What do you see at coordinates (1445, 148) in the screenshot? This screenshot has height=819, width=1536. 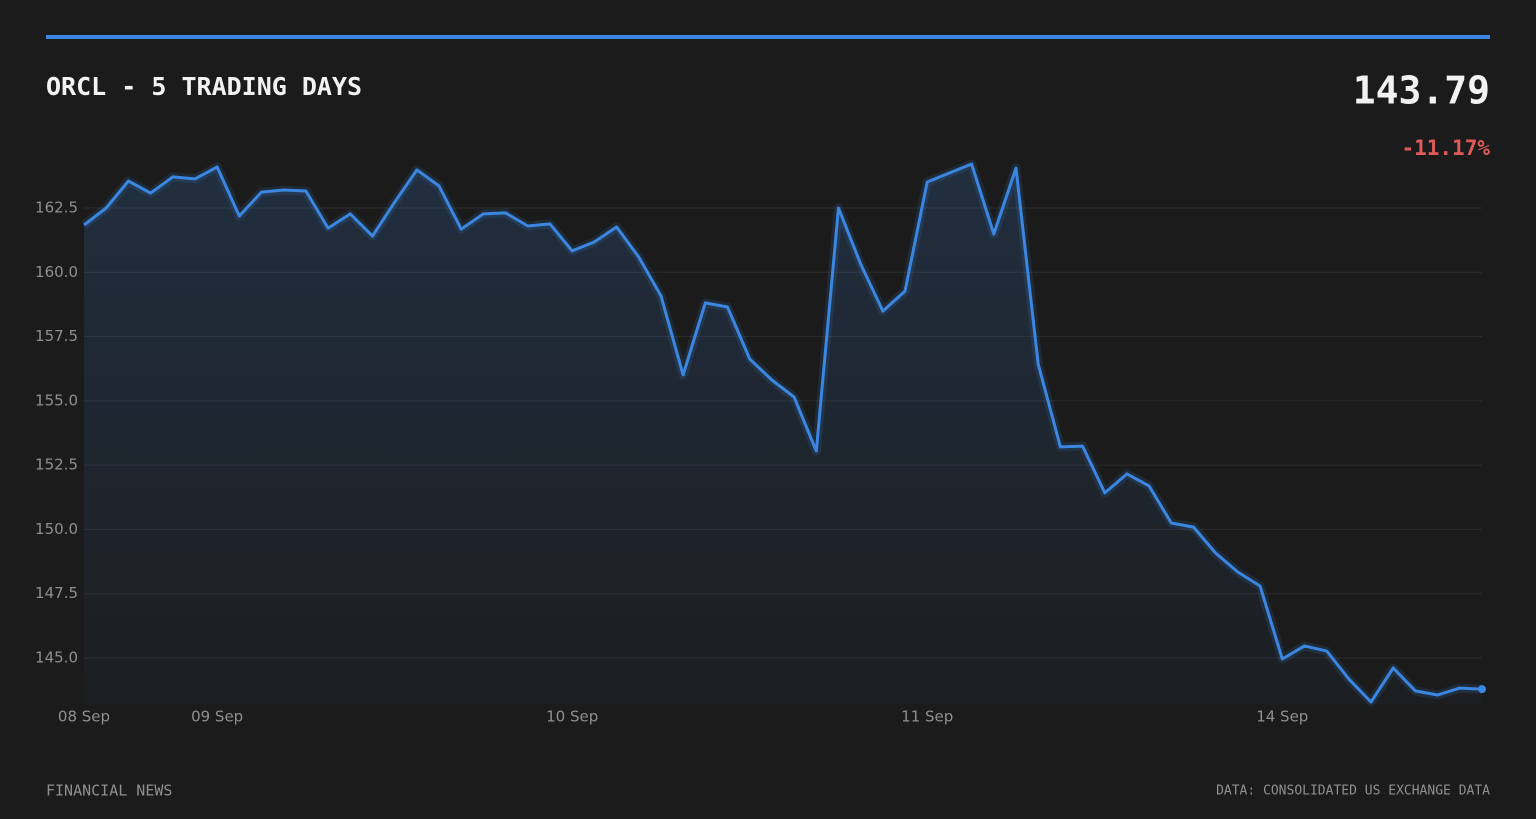 I see `change: -11.17%` at bounding box center [1445, 148].